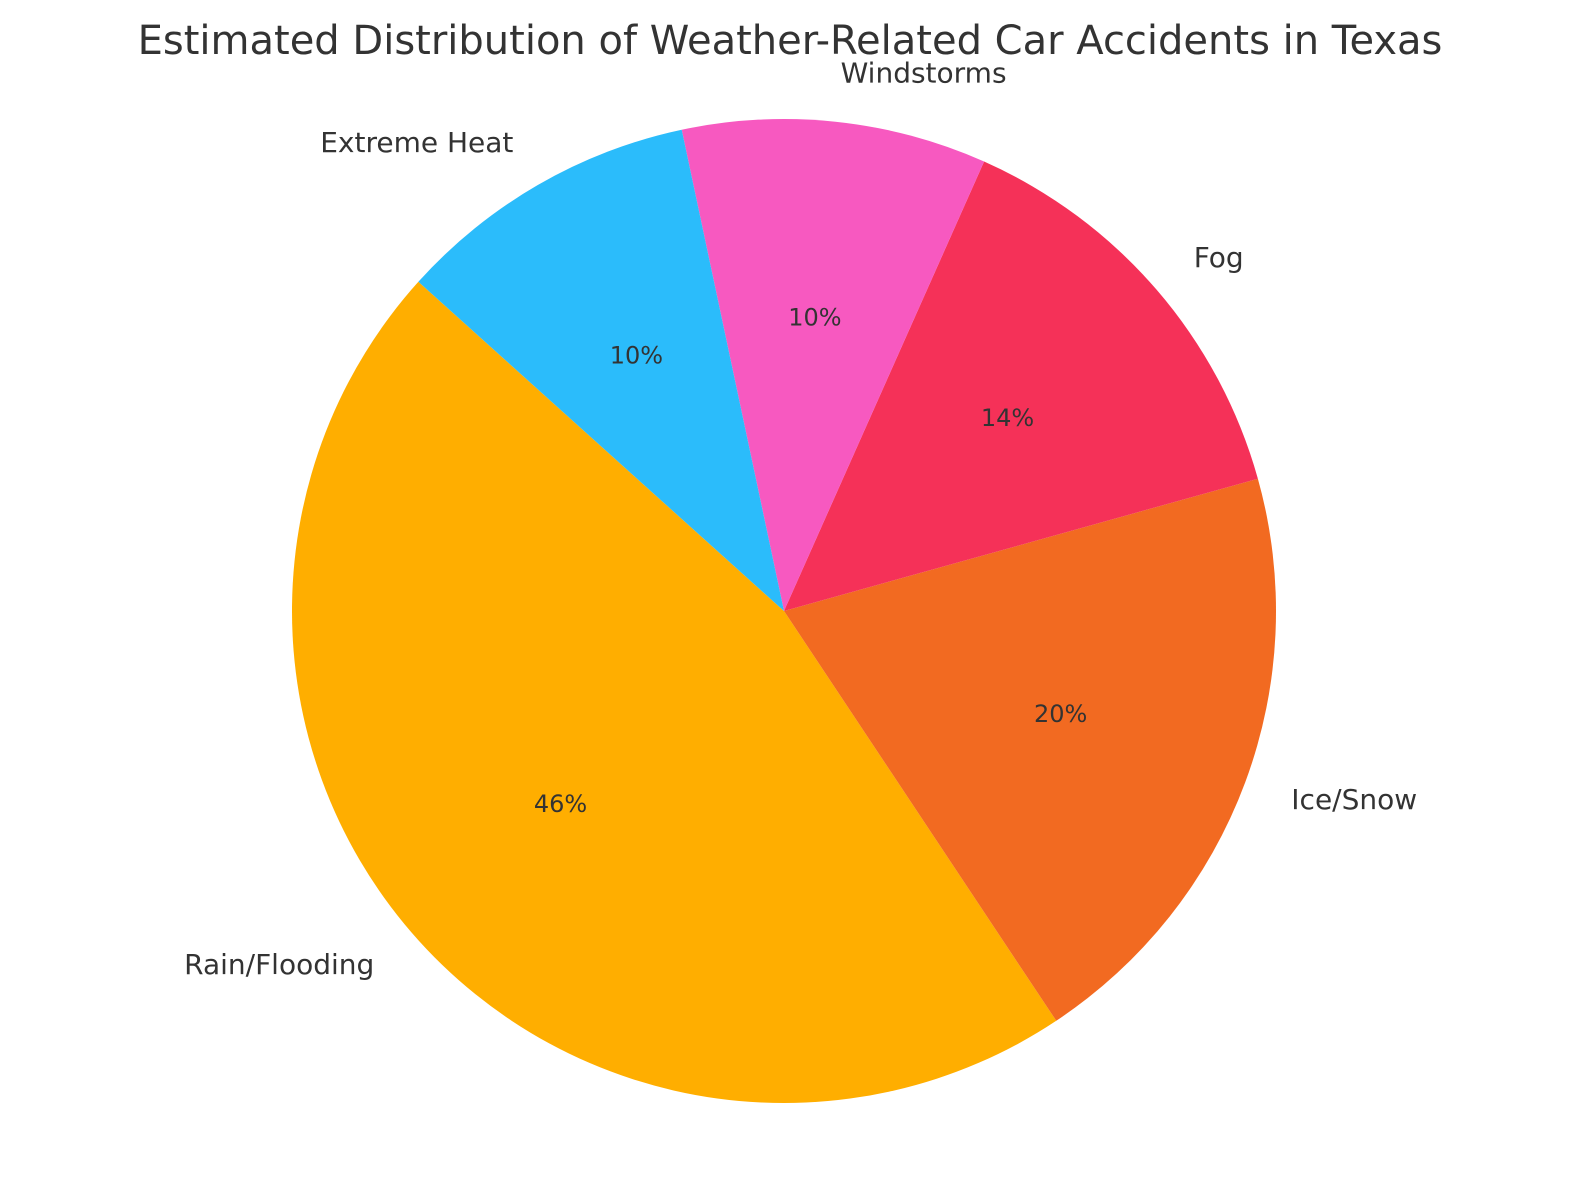 Image resolution: width=1580 pixels, height=1180 pixels. Describe the element at coordinates (833, 365) in the screenshot. I see `pie-slice-windstorms` at that location.